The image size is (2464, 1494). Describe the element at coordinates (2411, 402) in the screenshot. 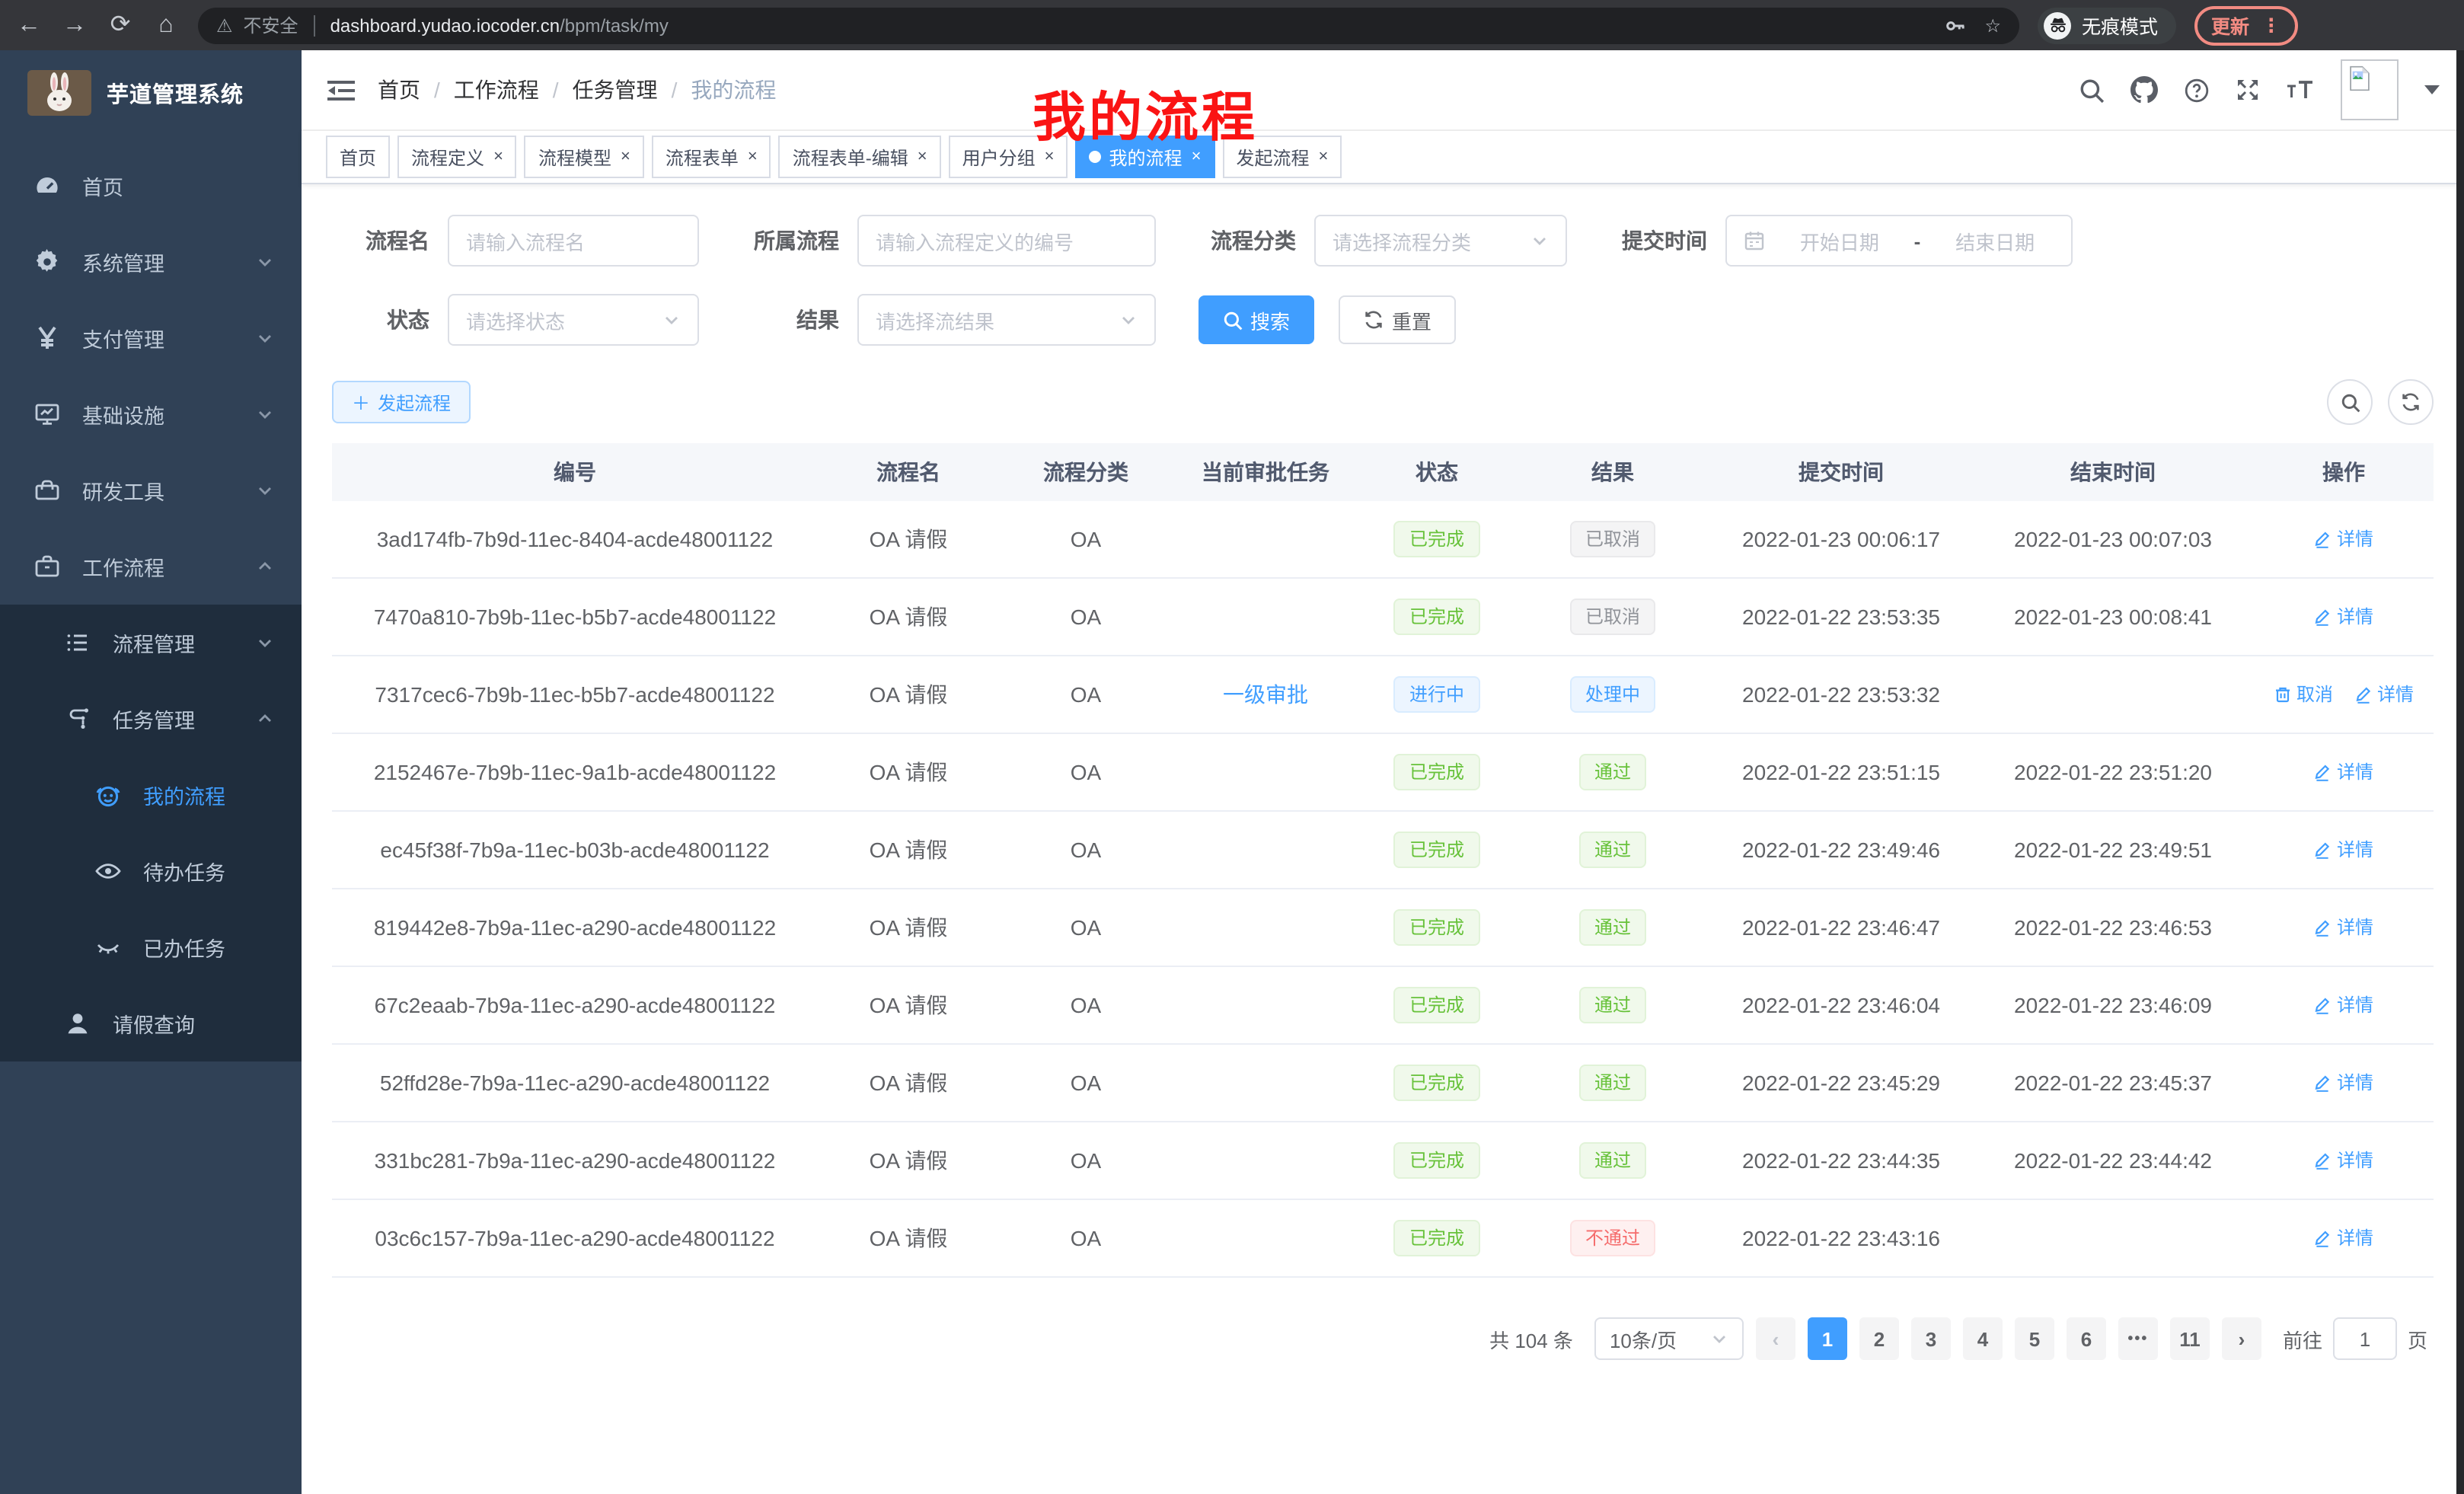

I see `refresh-table-button` at that location.